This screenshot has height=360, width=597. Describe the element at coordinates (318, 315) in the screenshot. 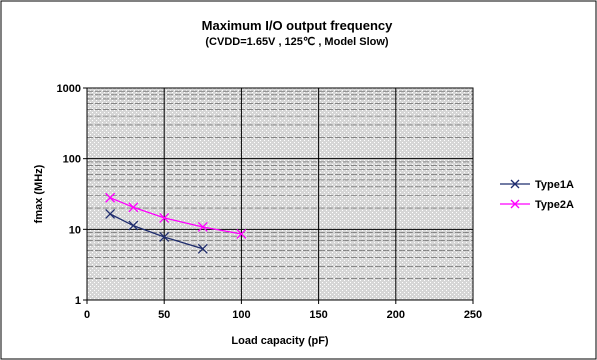

I see `x-tick-label: 150` at that location.